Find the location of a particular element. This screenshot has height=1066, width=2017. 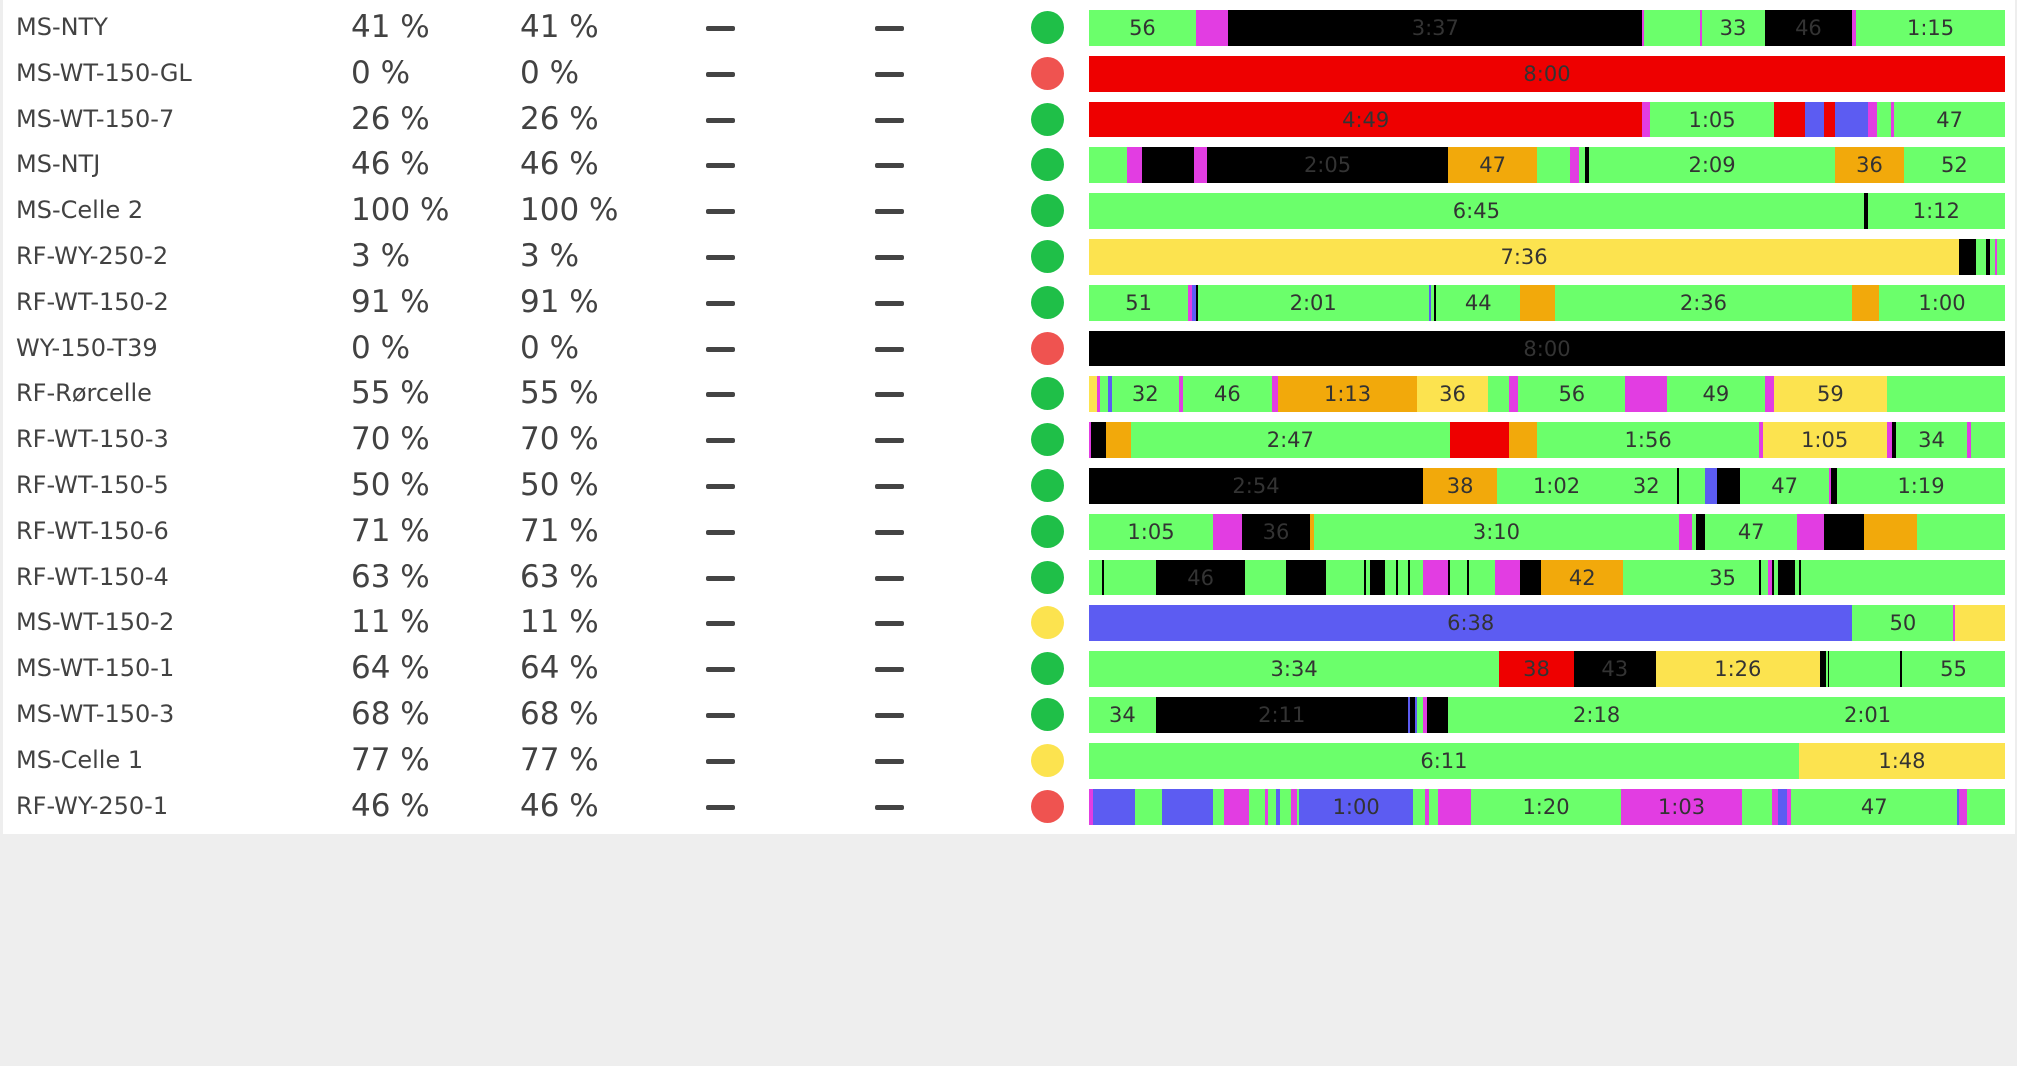

state-timeline: 1:00 1:20 1:03 47 is located at coordinates (1547, 806).